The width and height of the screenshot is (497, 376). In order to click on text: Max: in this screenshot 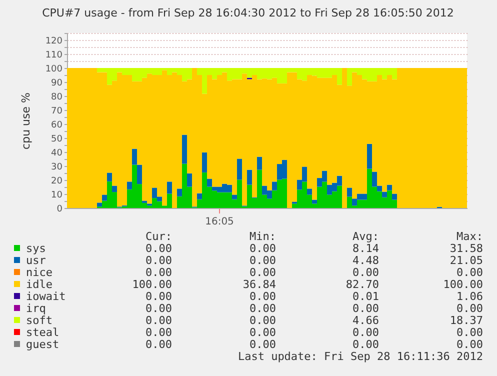, I will do `click(469, 236)`.